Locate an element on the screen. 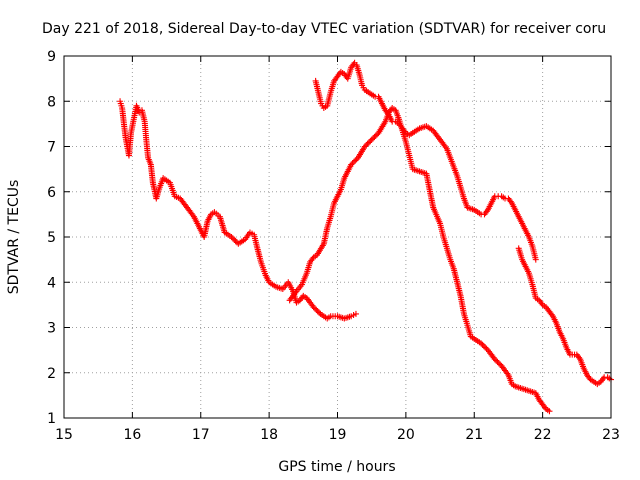 This screenshot has height=480, width=640. y-axis-label: SDTVAR / TECUs is located at coordinates (14, 237).